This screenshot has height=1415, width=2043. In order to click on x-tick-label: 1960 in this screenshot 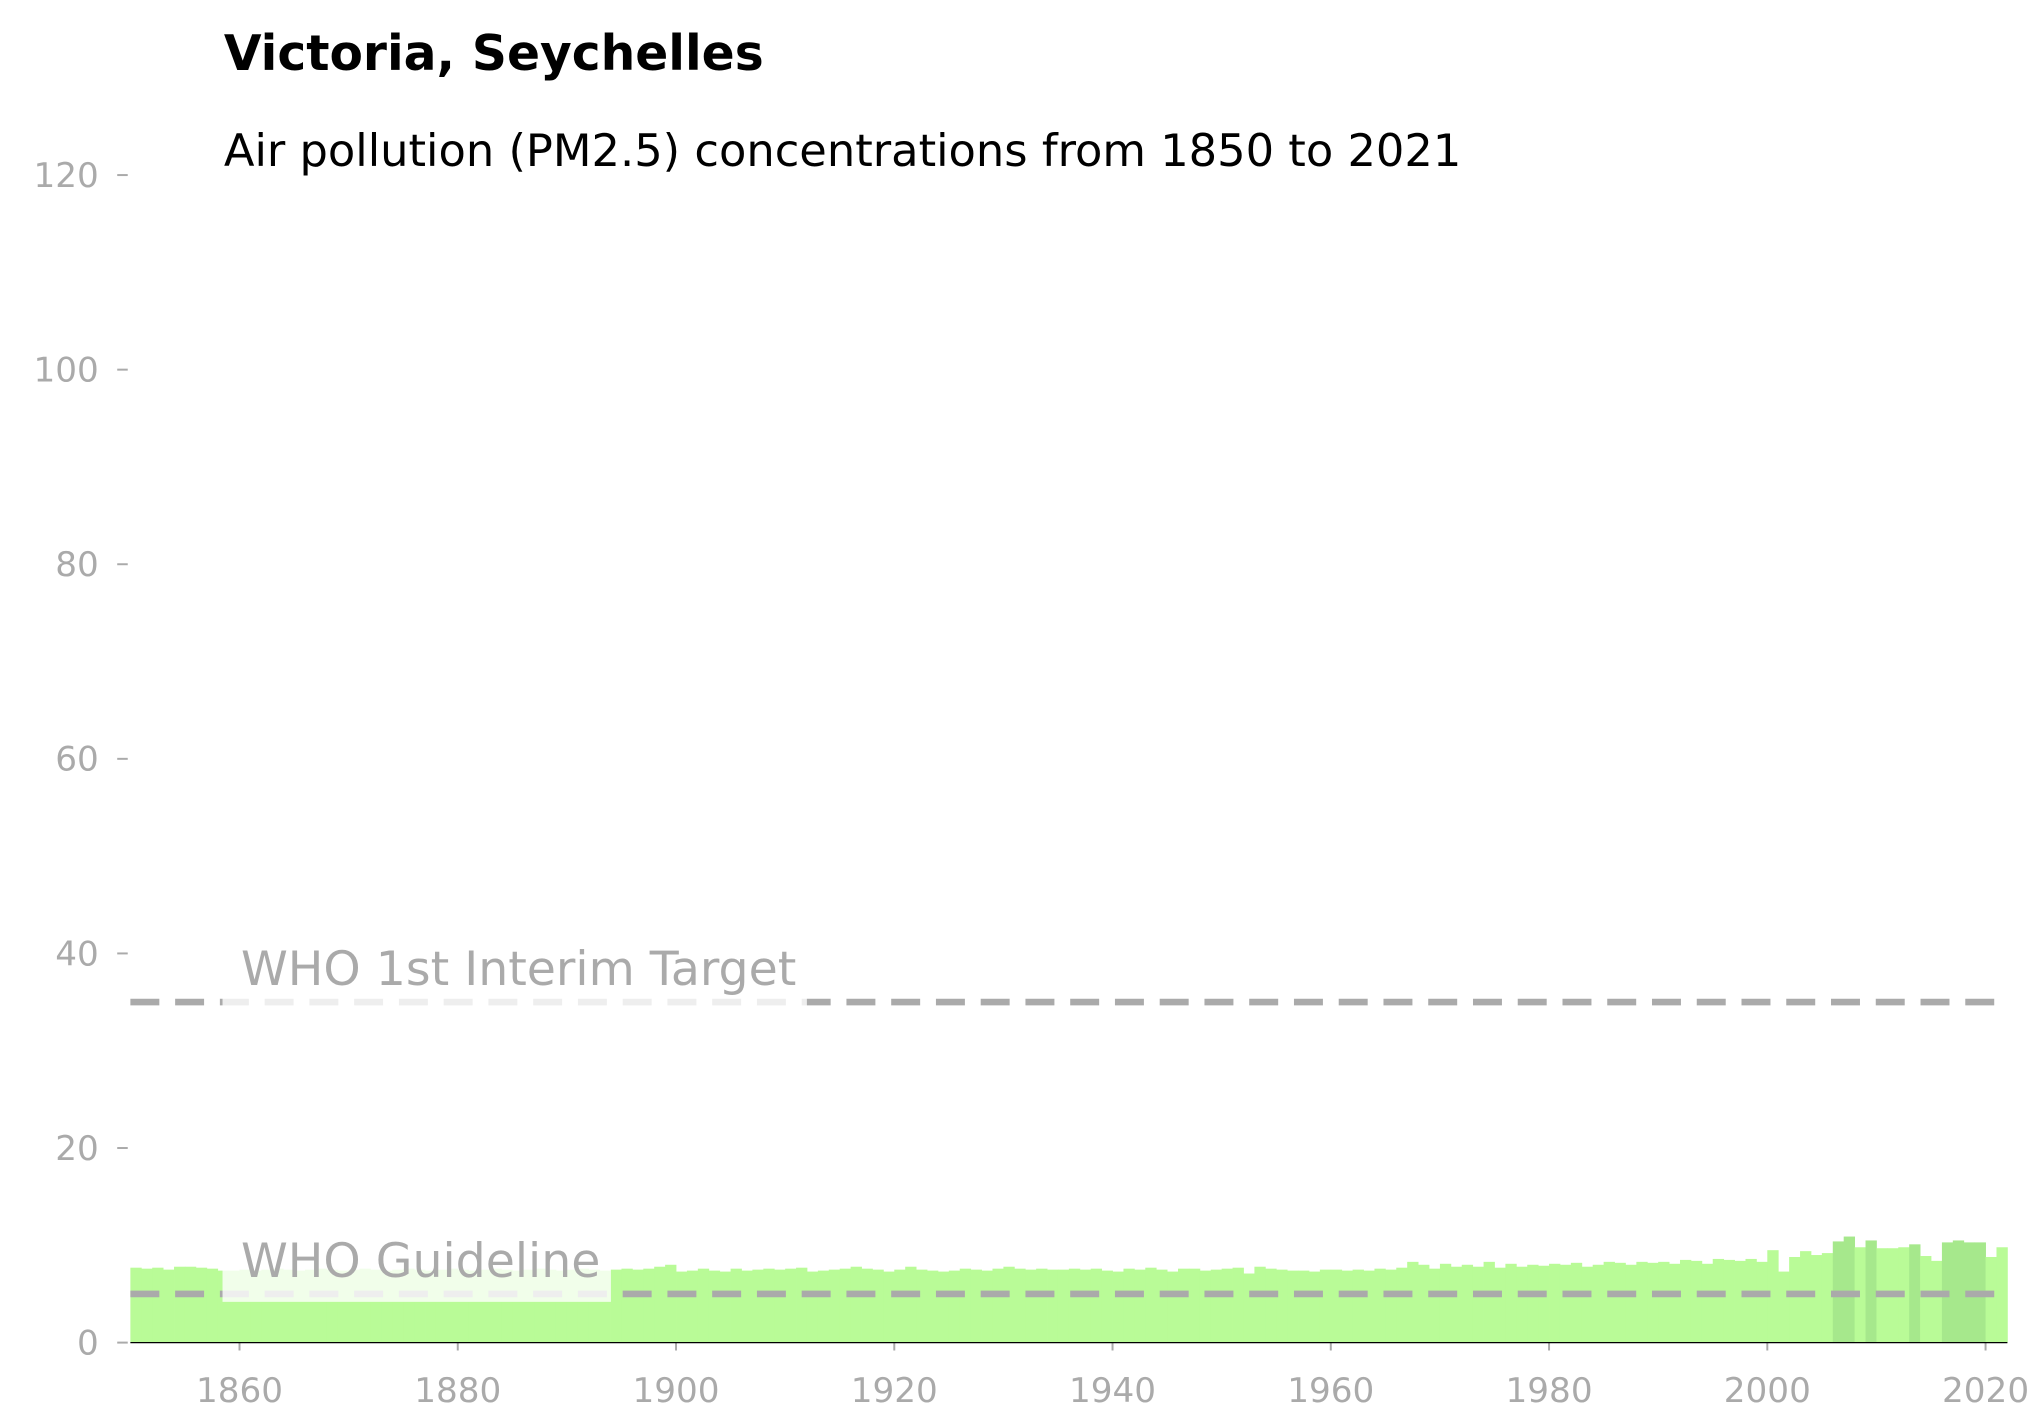, I will do `click(1330, 1391)`.